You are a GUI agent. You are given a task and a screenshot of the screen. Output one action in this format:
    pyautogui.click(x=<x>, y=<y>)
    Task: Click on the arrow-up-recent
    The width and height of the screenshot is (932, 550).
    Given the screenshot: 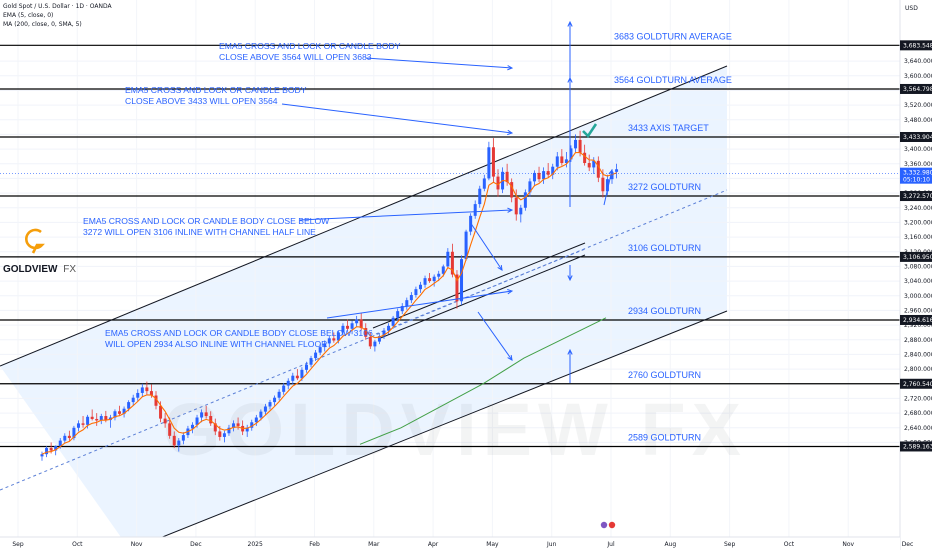 What is the action you would take?
    pyautogui.click(x=608, y=187)
    